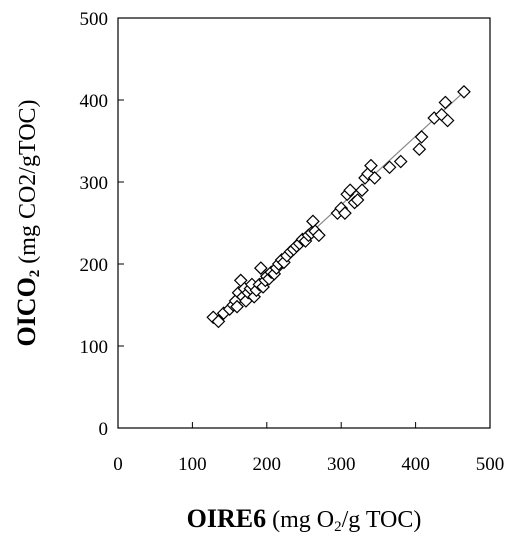 The image size is (513, 537). I want to click on x-axis-ticks: 0 100 200 300 400 500, so click(308, 448).